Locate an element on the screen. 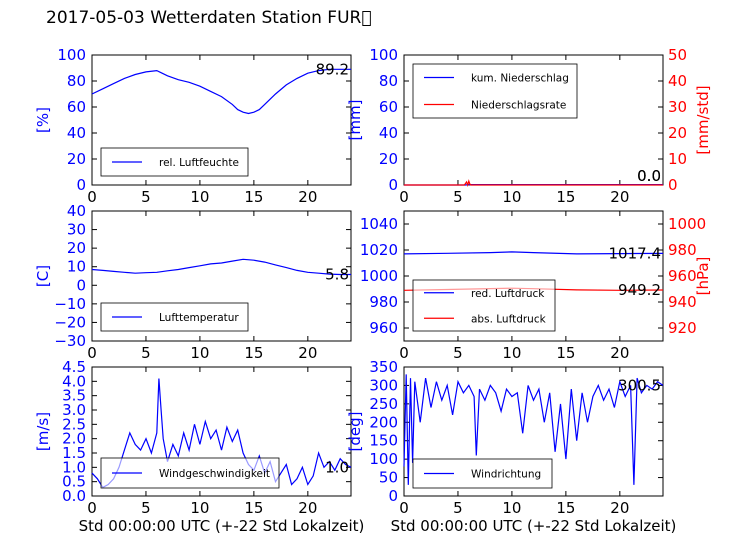  y-axis-label: [deg] is located at coordinates (355, 432).